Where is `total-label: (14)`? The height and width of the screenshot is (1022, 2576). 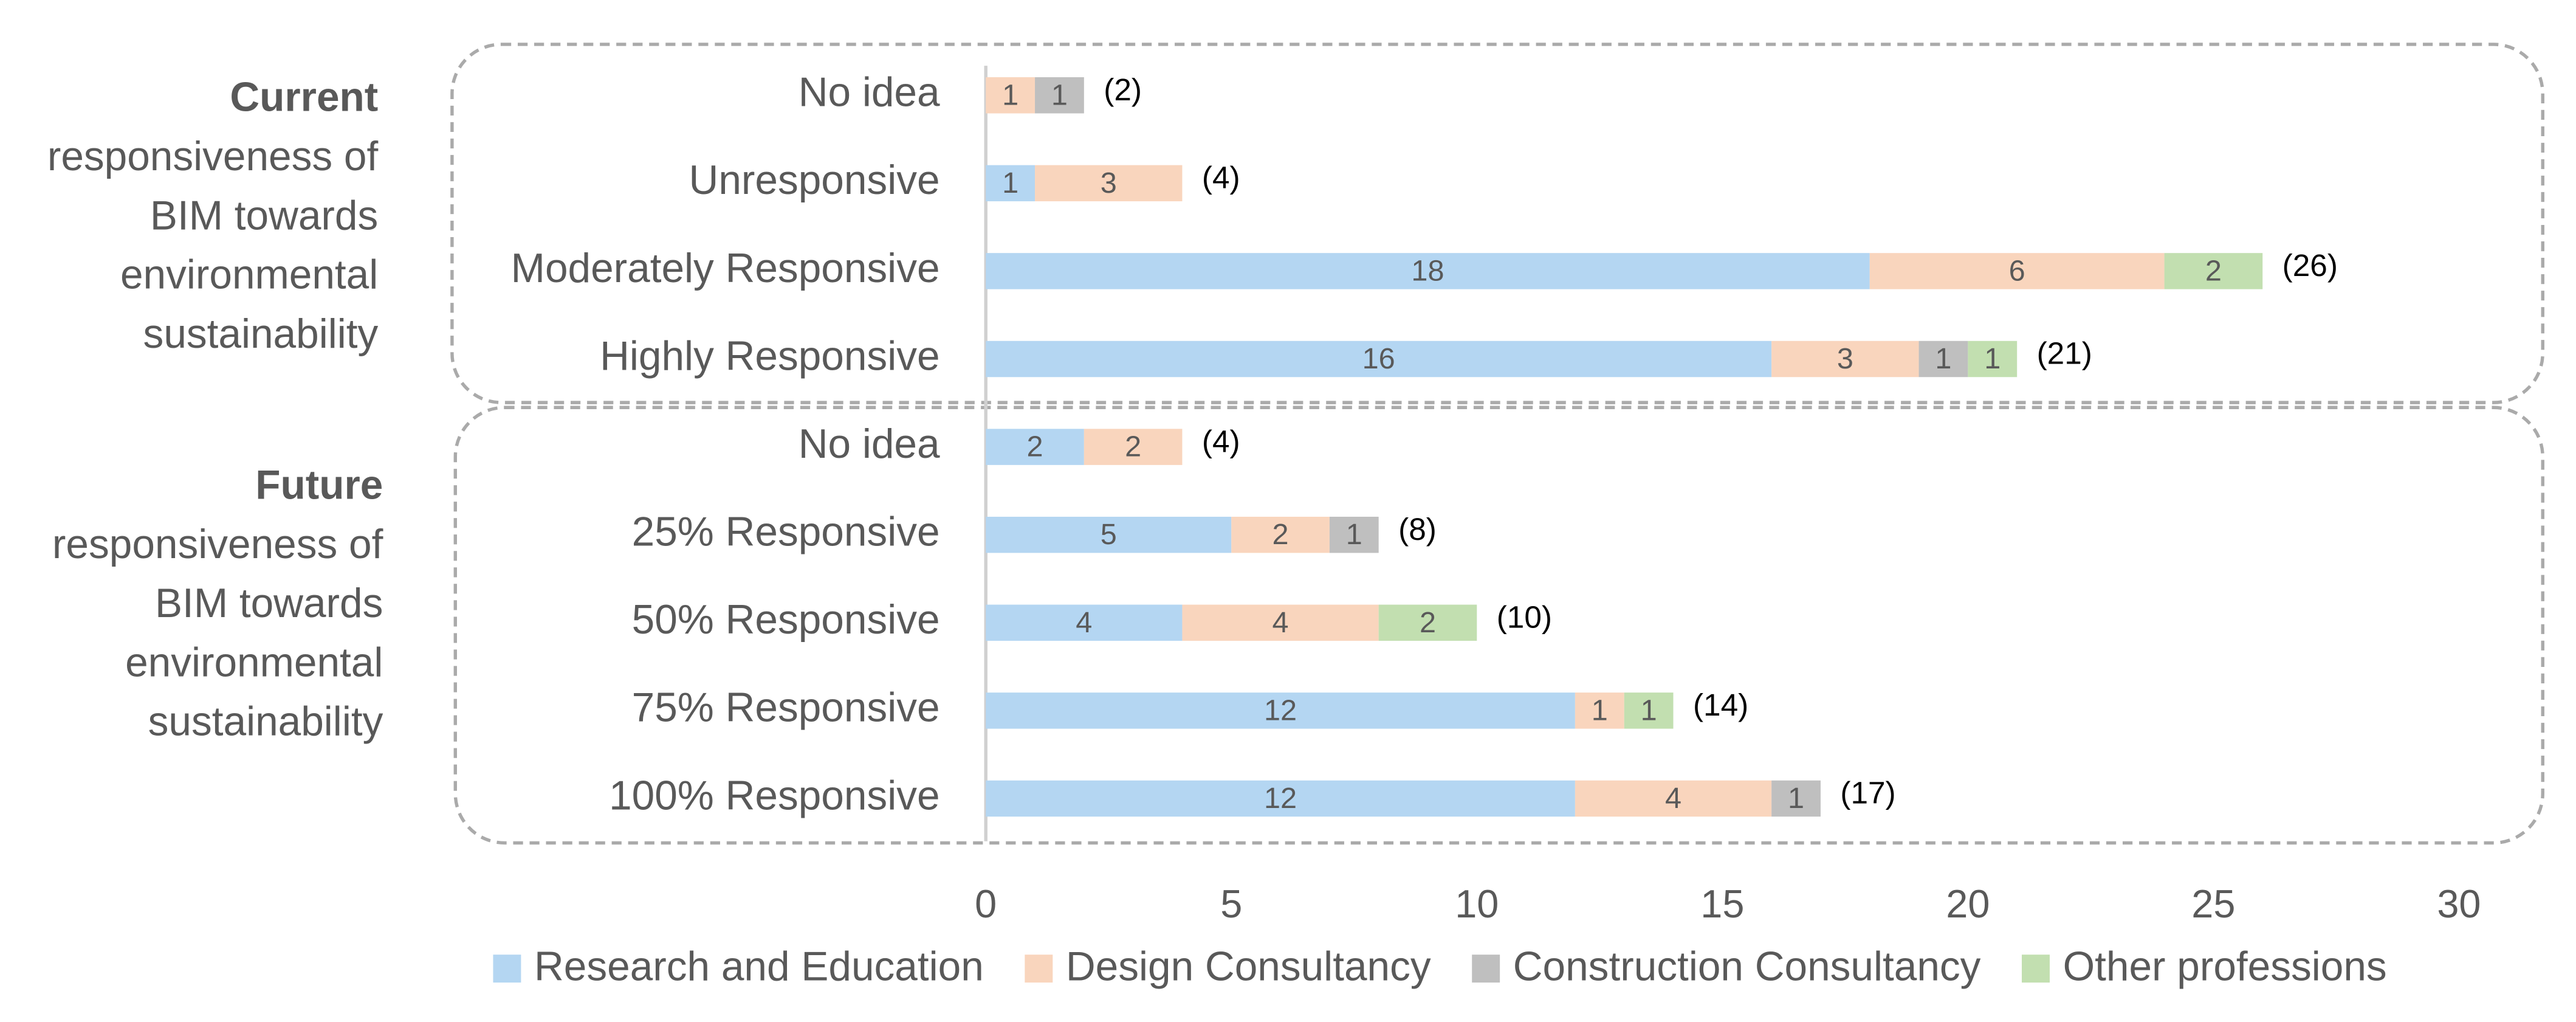 total-label: (14) is located at coordinates (1720, 705).